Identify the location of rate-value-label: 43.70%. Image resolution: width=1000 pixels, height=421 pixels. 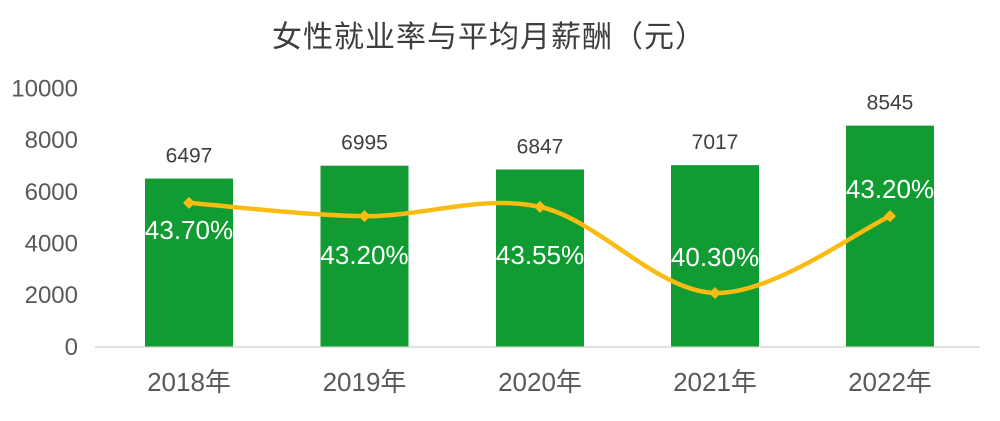
(189, 230).